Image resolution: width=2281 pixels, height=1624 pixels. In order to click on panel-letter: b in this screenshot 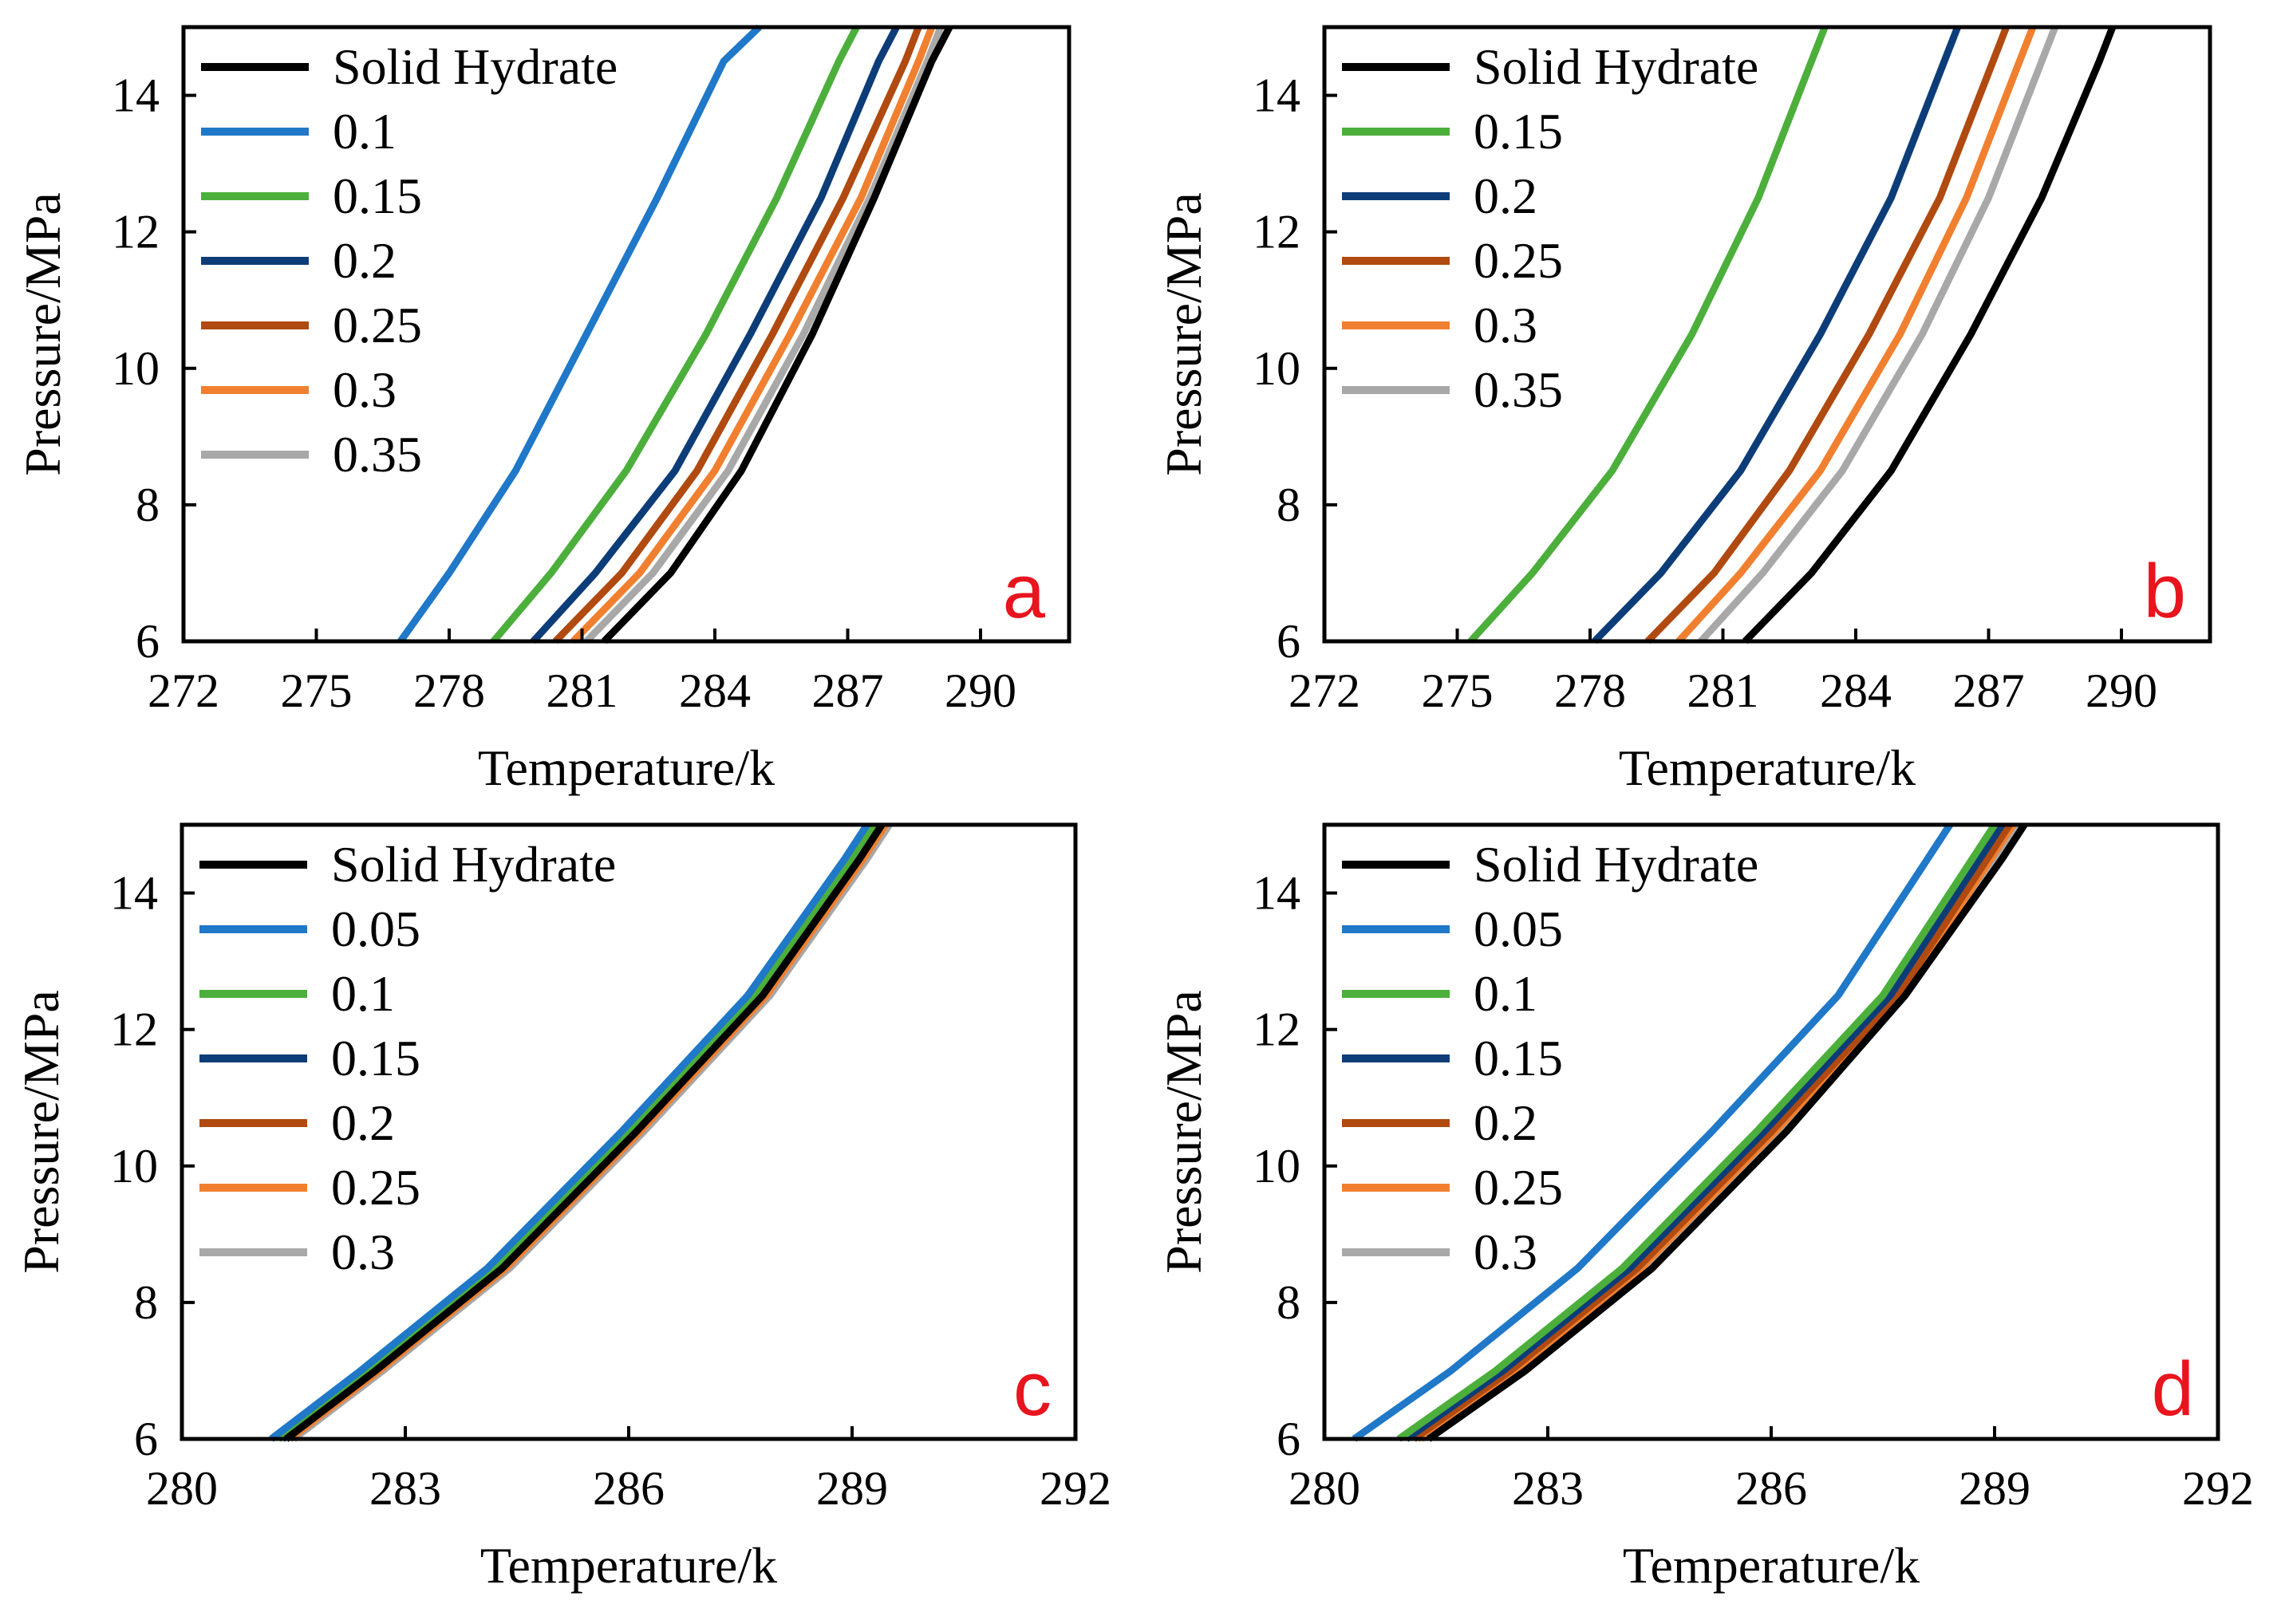, I will do `click(2165, 592)`.